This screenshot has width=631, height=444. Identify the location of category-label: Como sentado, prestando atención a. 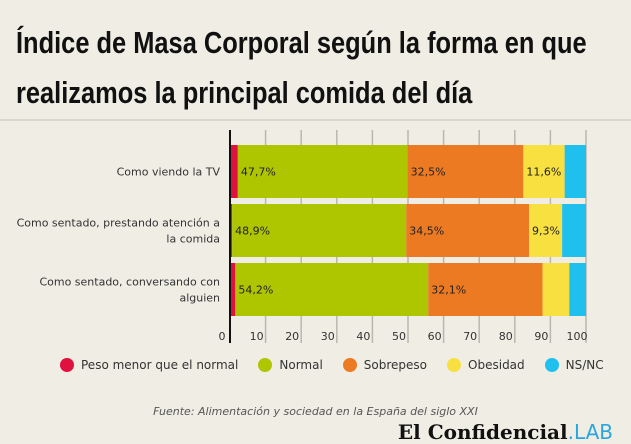
(118, 223).